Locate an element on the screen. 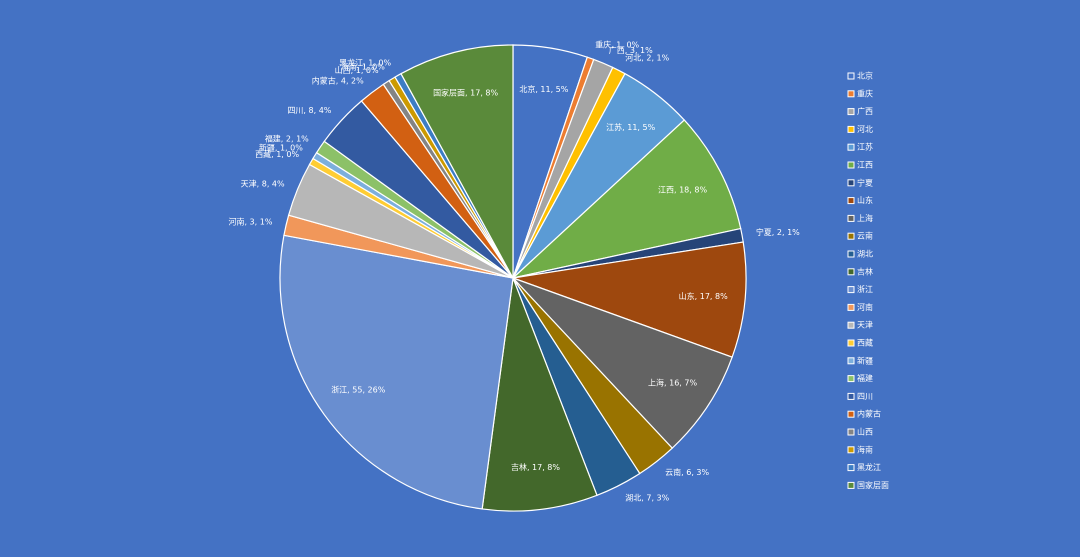  legend-label: 山东 is located at coordinates (865, 200).